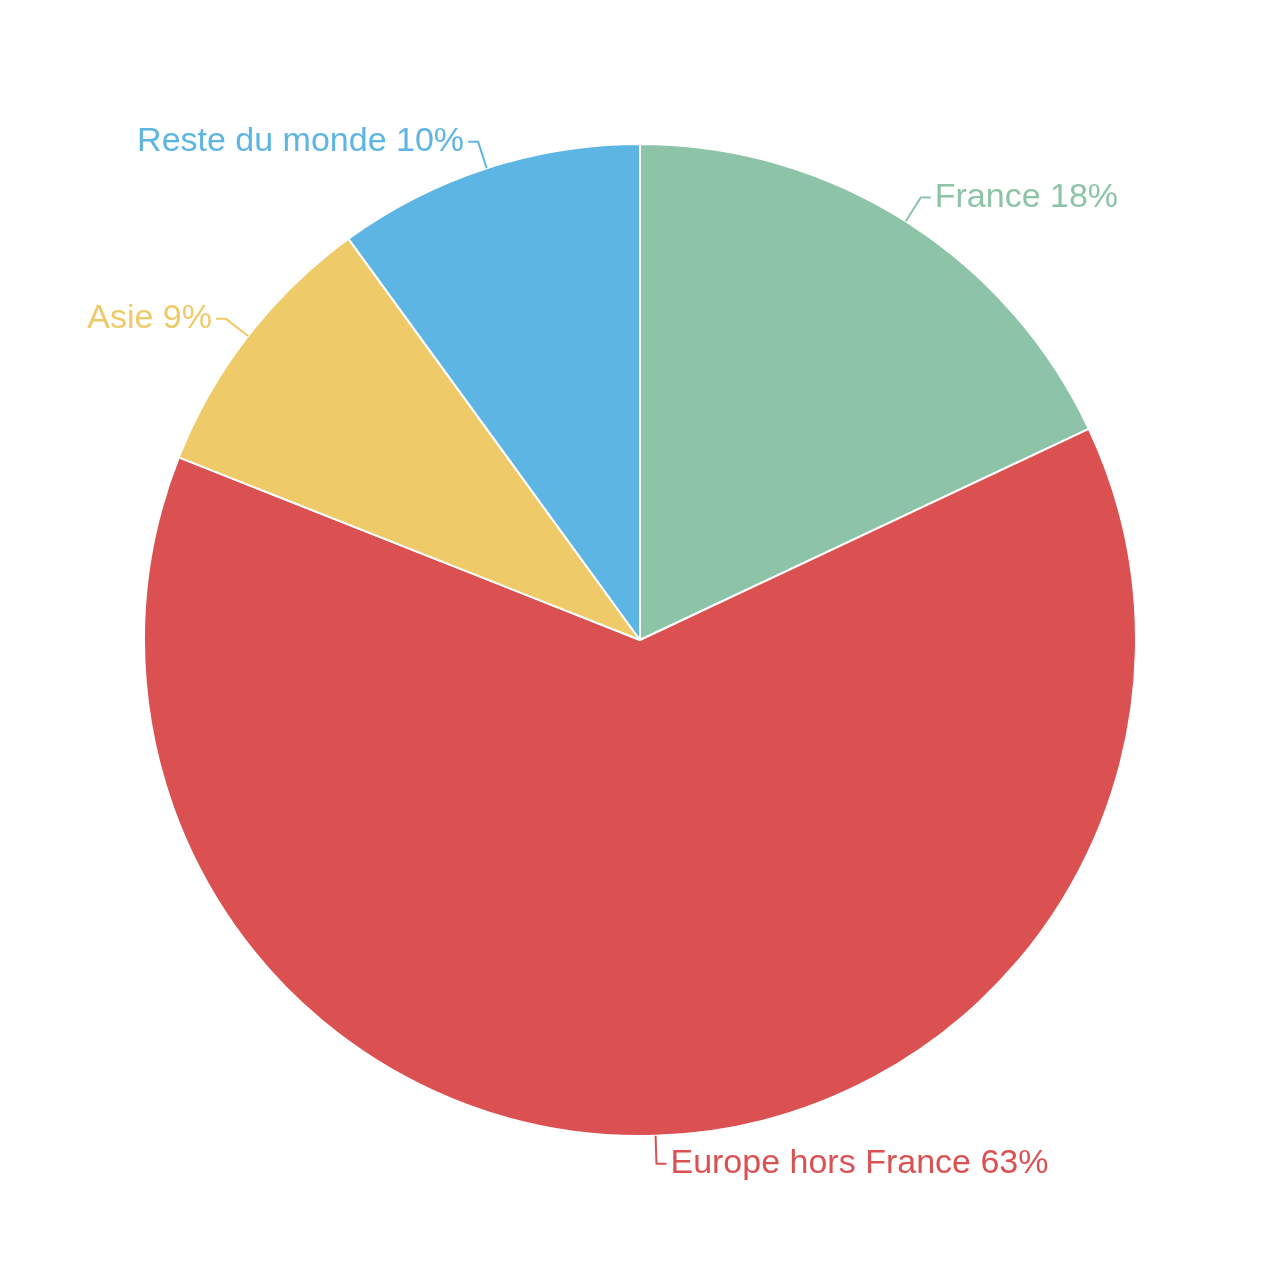  Describe the element at coordinates (149, 316) in the screenshot. I see `slice-label: Asie 9%` at that location.